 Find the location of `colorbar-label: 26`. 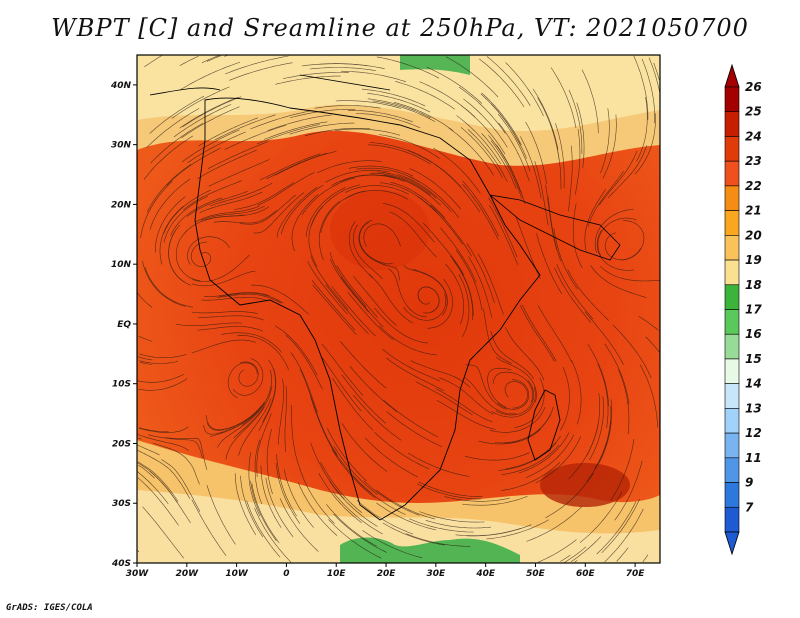

colorbar-label: 26 is located at coordinates (753, 87).